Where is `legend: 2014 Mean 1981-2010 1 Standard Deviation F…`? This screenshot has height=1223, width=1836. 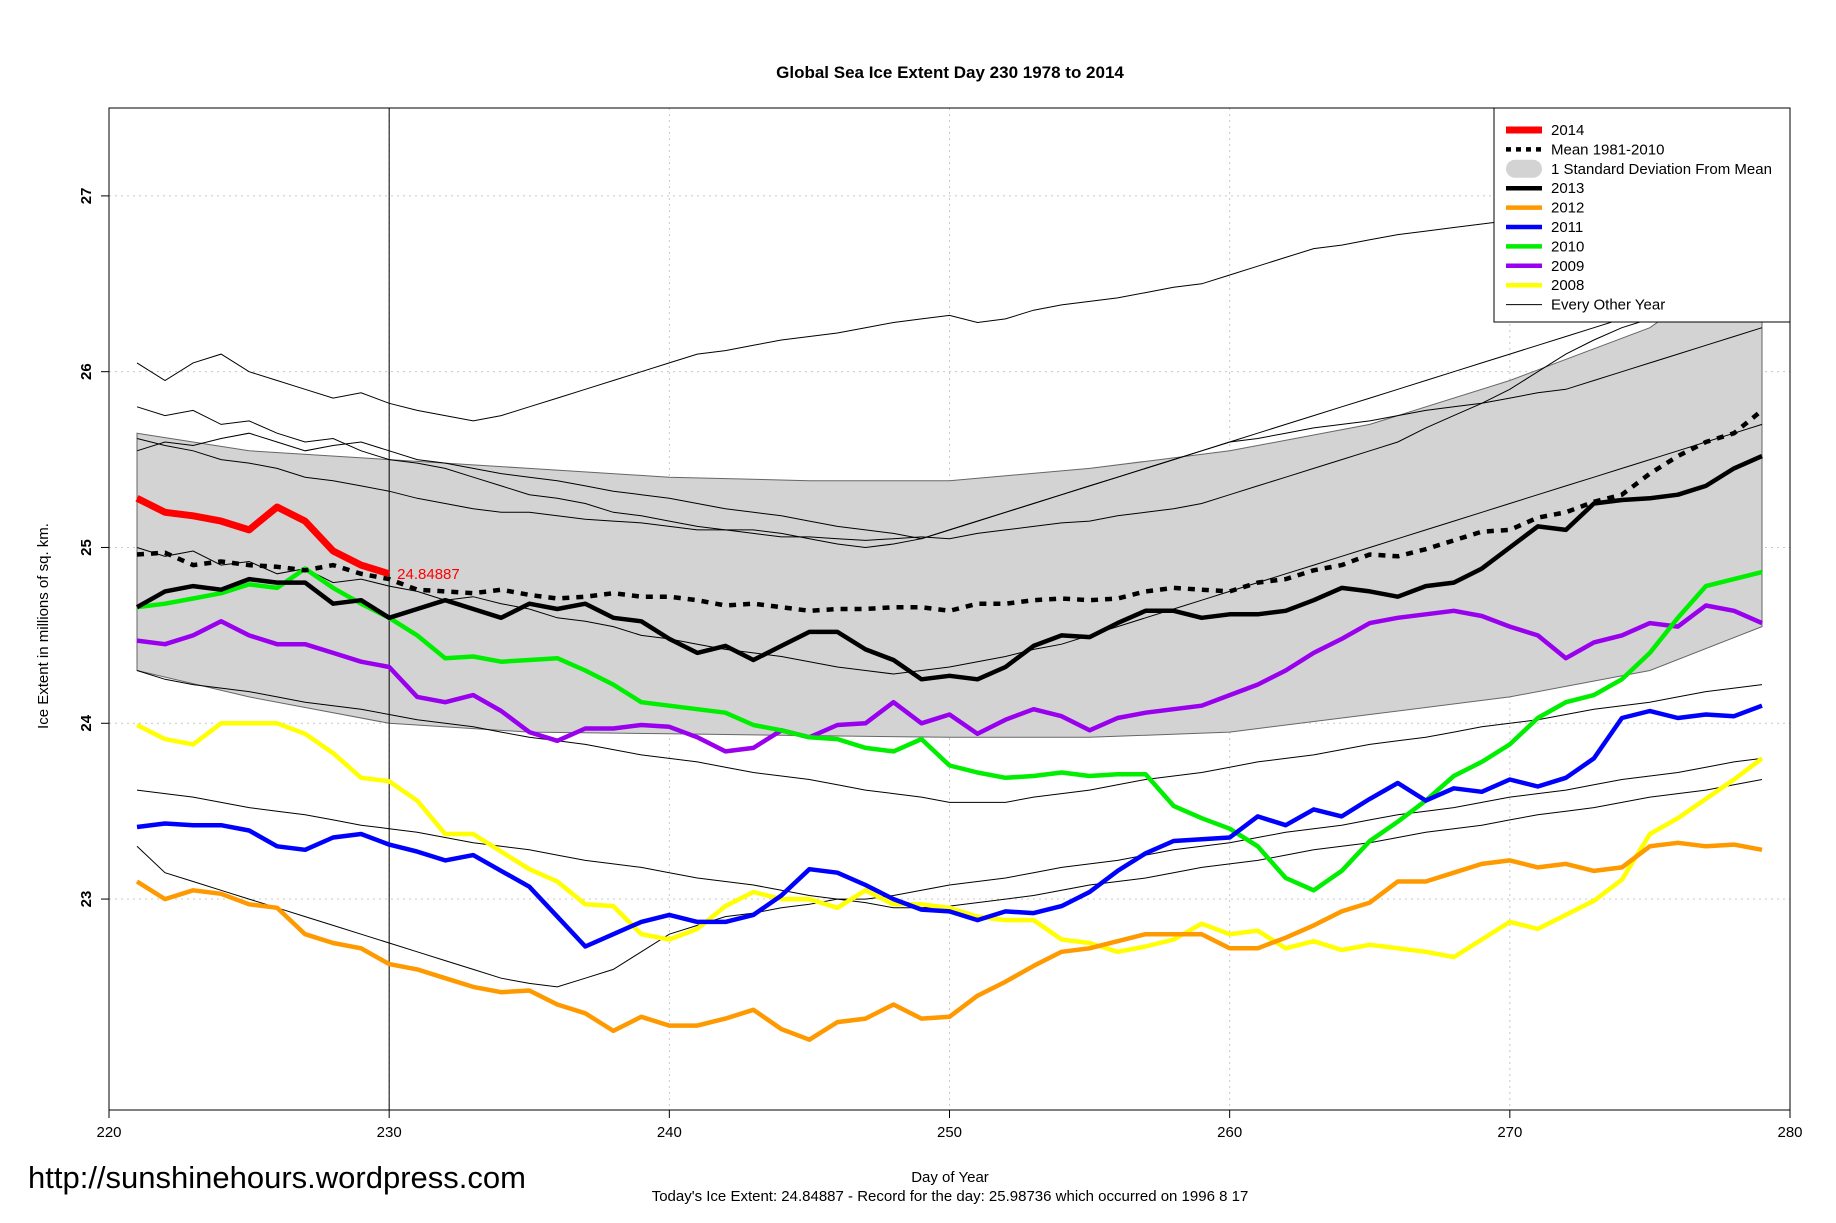
legend: 2014 Mean 1981-2010 1 Standard Deviation F… is located at coordinates (1642, 215).